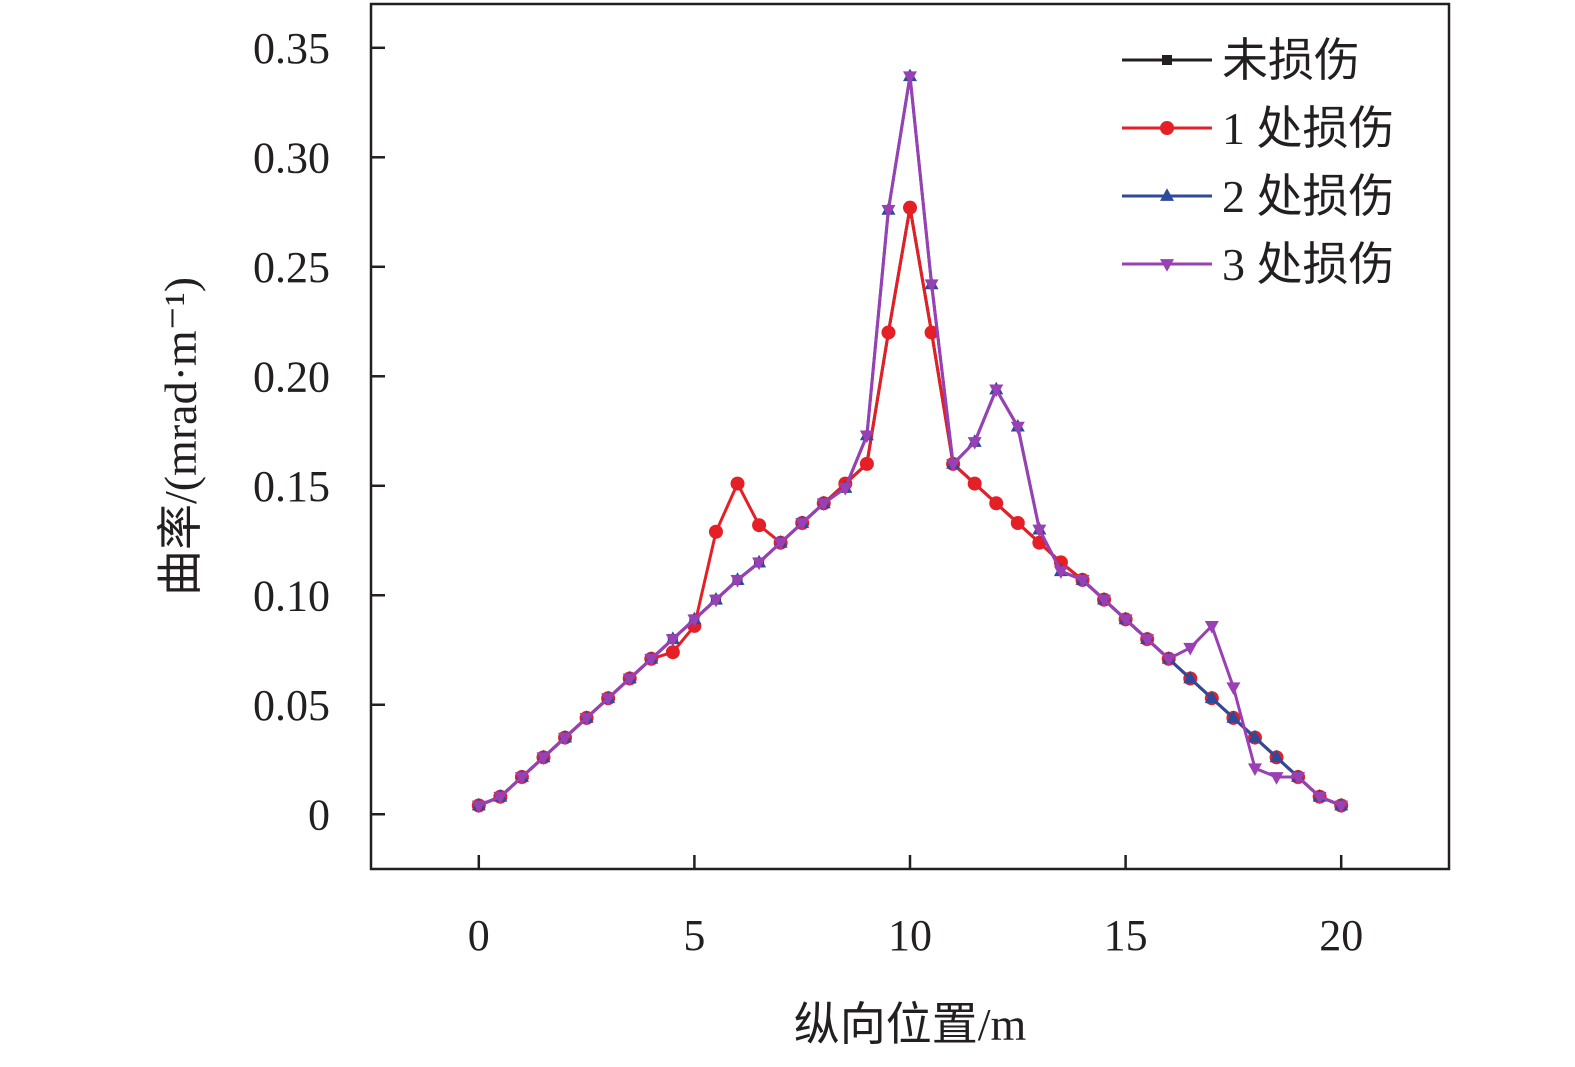 Image resolution: width=1575 pixels, height=1067 pixels. Describe the element at coordinates (1291, 60) in the screenshot. I see `legend-label: 未损伤` at that location.